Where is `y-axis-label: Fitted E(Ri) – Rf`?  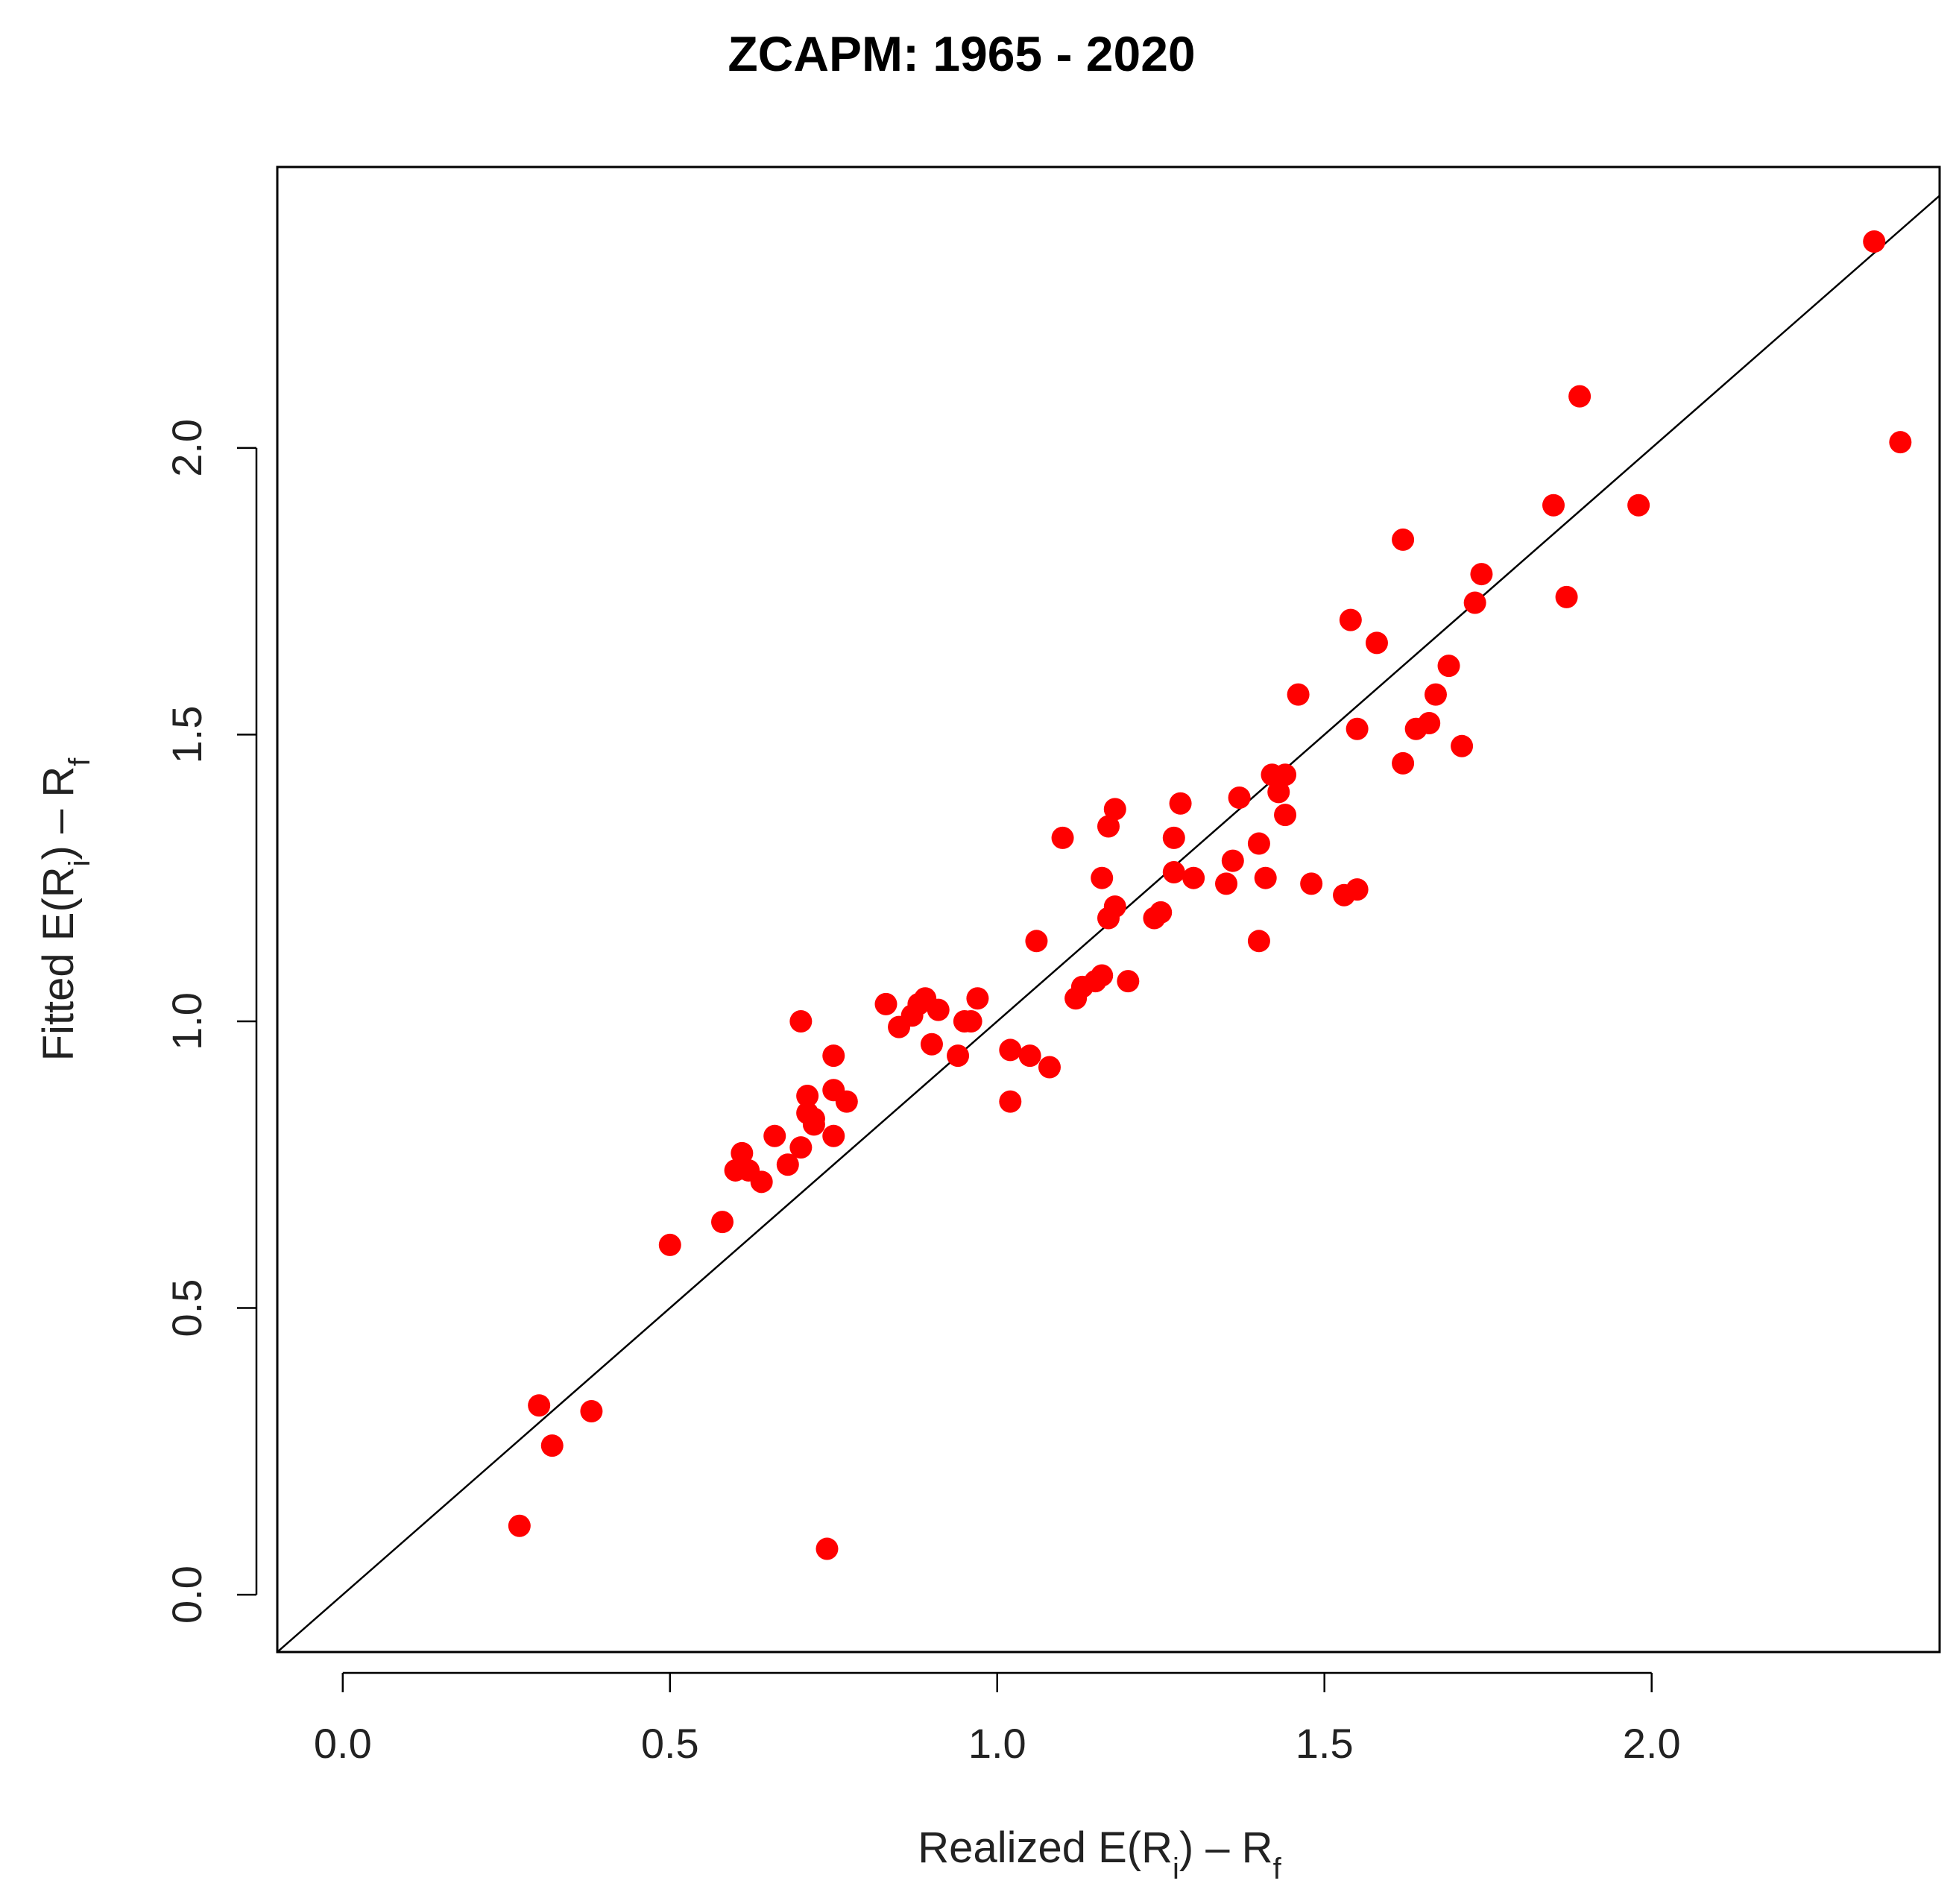 y-axis-label: Fitted E(Ri) – Rf is located at coordinates (65, 909).